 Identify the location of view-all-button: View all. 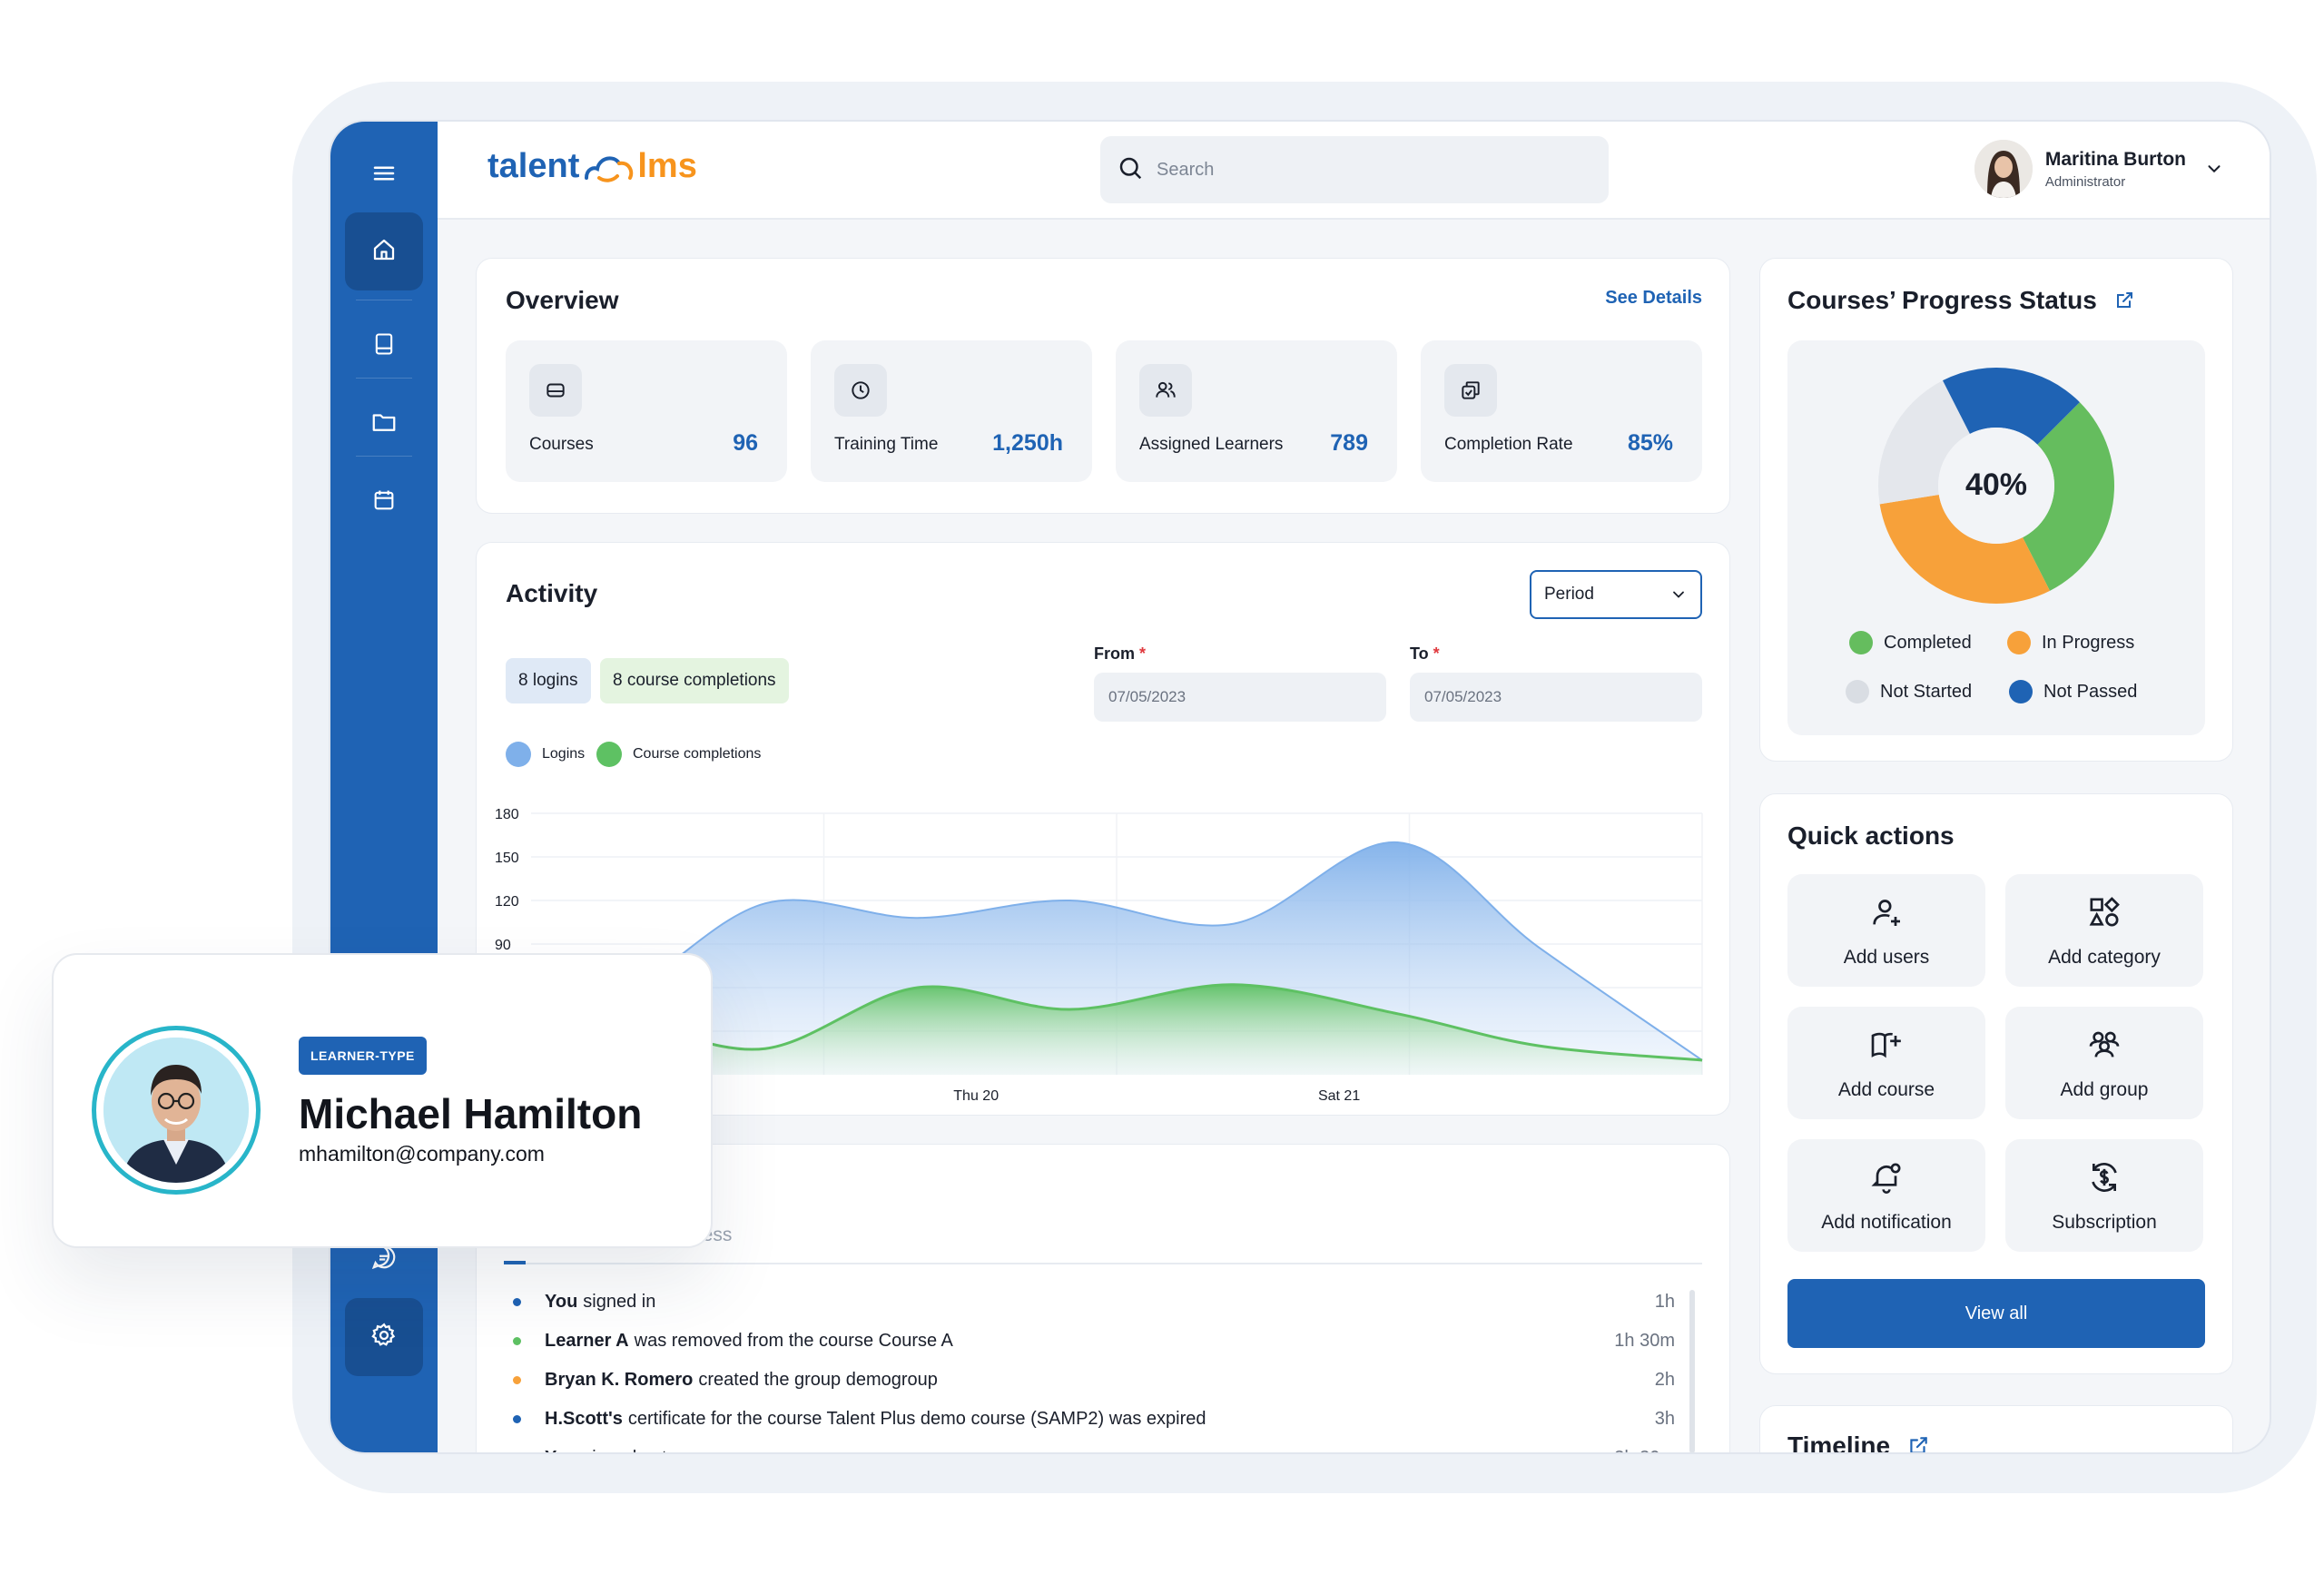
(1996, 1313).